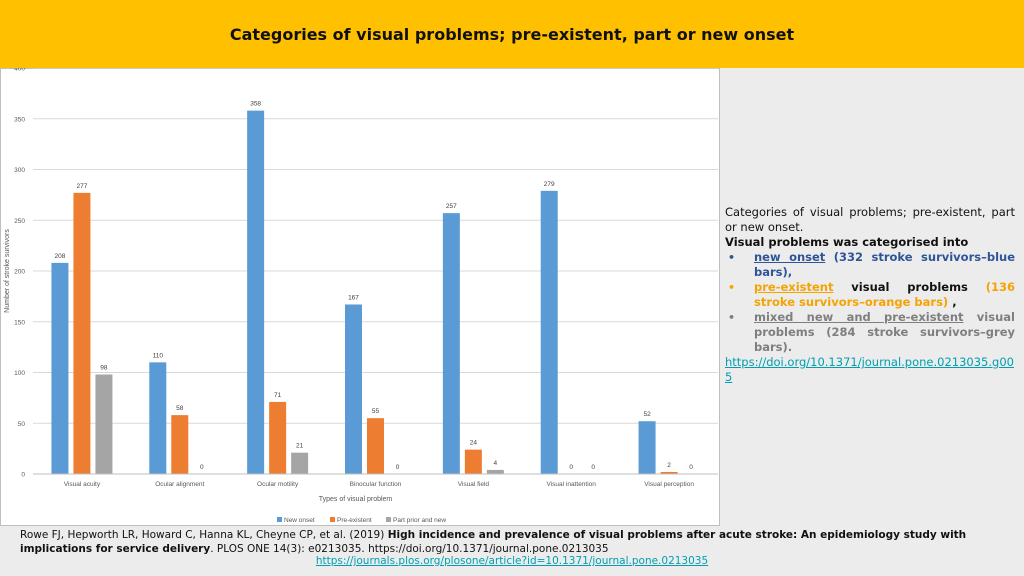 The height and width of the screenshot is (576, 1024). What do you see at coordinates (474, 443) in the screenshot?
I see `data-label: 24` at bounding box center [474, 443].